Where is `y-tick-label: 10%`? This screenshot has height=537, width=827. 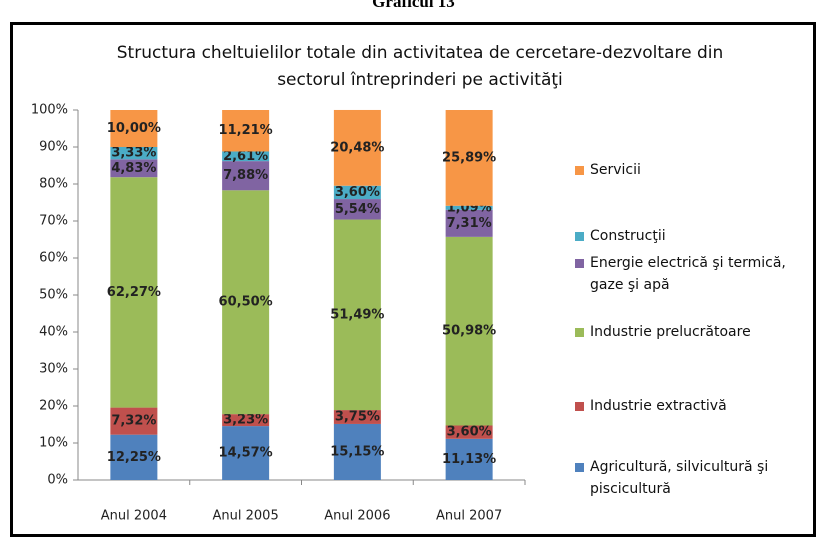
y-tick-label: 10% is located at coordinates (53, 443).